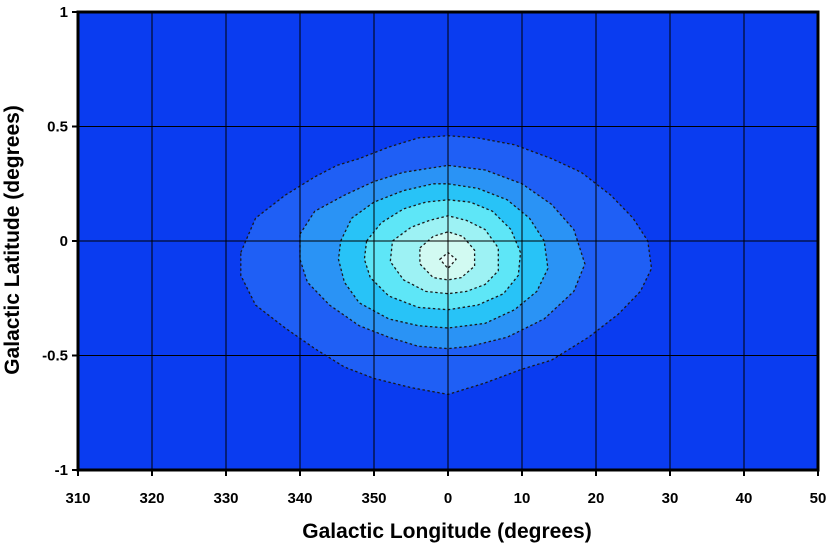 This screenshot has height=552, width=831. What do you see at coordinates (522, 498) in the screenshot?
I see `x-tick-label: 10` at bounding box center [522, 498].